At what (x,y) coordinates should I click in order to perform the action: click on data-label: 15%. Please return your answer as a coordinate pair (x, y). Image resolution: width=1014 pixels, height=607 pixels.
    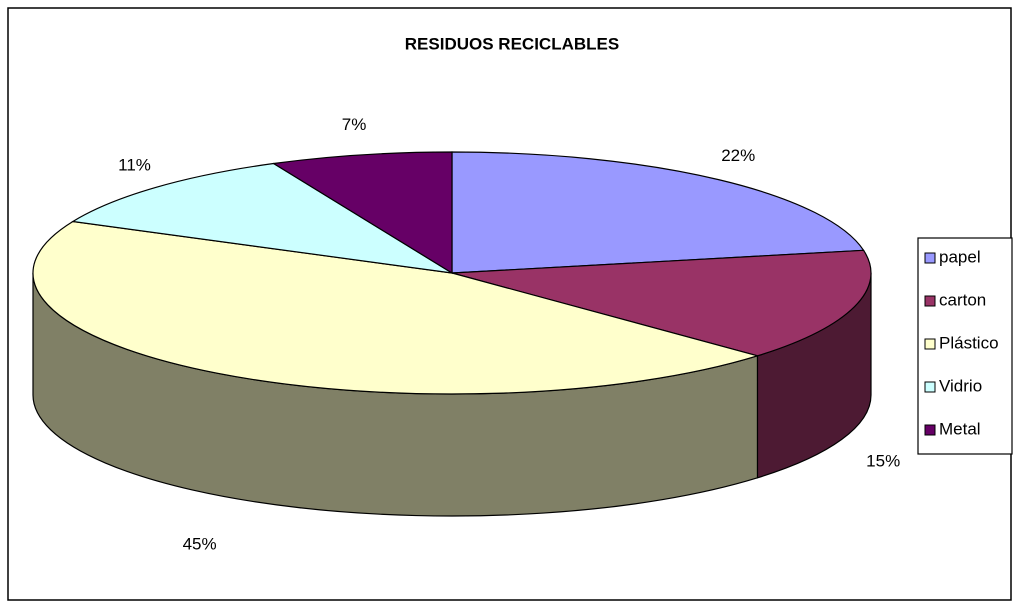
    Looking at the image, I should click on (883, 461).